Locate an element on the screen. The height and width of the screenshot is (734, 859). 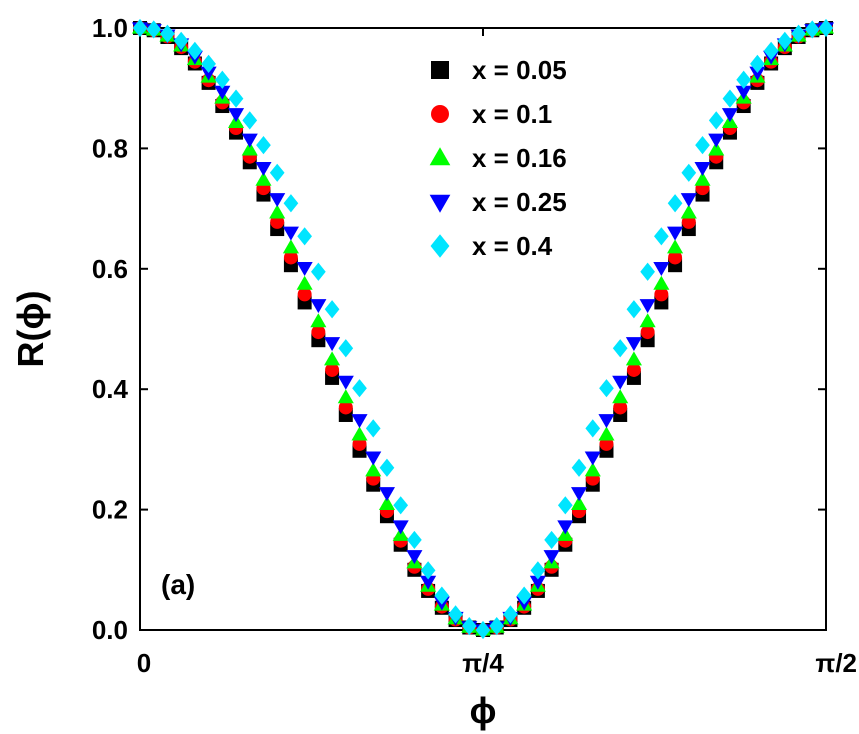
x-tick-label: 0 is located at coordinates (144, 663).